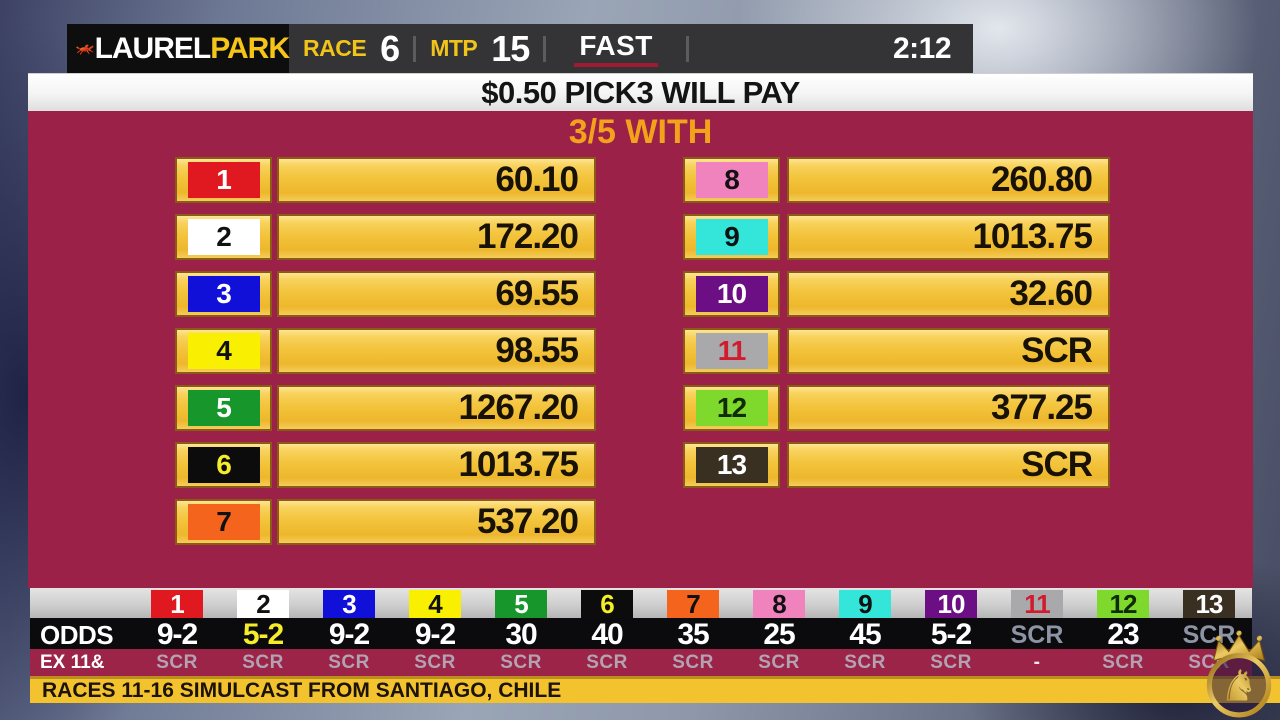 The height and width of the screenshot is (720, 1280). Describe the element at coordinates (948, 237) in the screenshot. I see `payout-value-9: 1013.75` at that location.